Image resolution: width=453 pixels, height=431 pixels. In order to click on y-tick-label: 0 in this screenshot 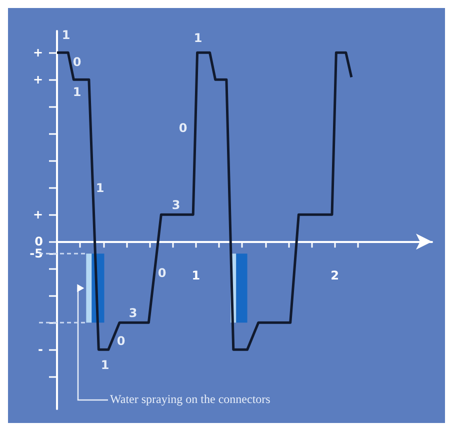, I will do `click(38, 241)`.